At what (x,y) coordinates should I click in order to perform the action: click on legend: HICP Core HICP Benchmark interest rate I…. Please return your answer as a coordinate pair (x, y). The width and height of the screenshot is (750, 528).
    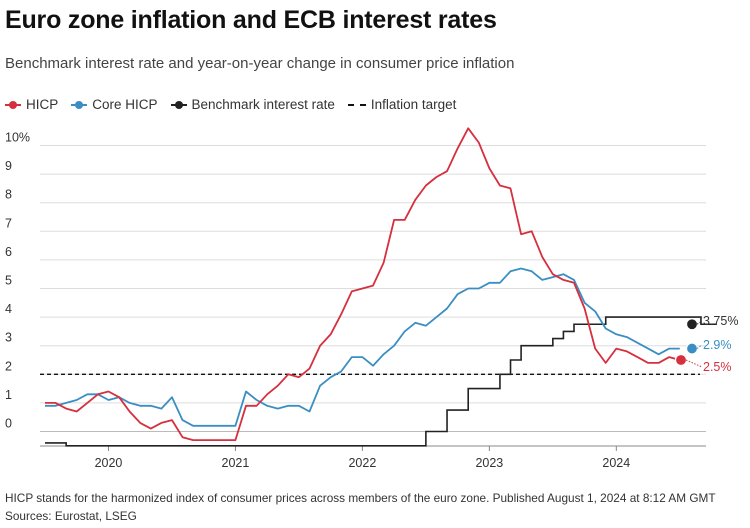
    Looking at the image, I should click on (237, 104).